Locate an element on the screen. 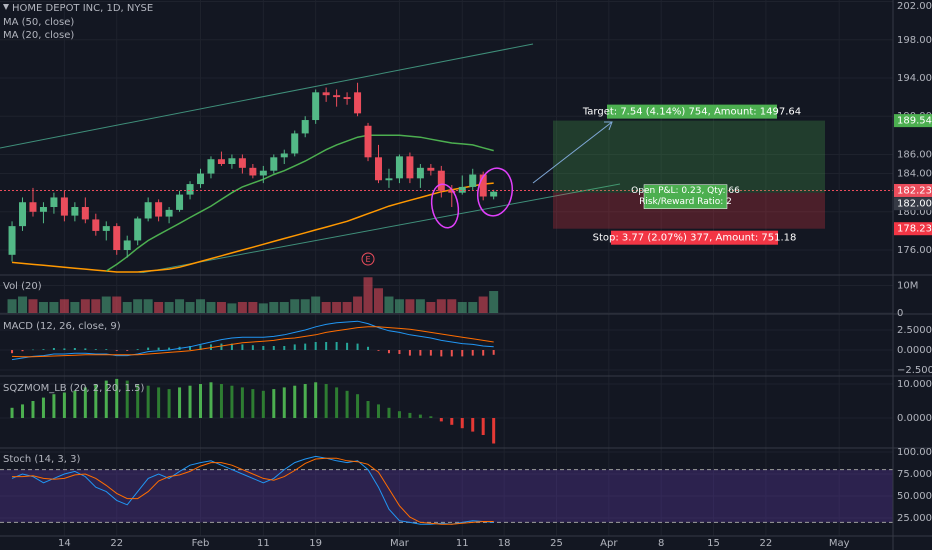 The image size is (932, 550). pnl-label-box is located at coordinates (685, 196).